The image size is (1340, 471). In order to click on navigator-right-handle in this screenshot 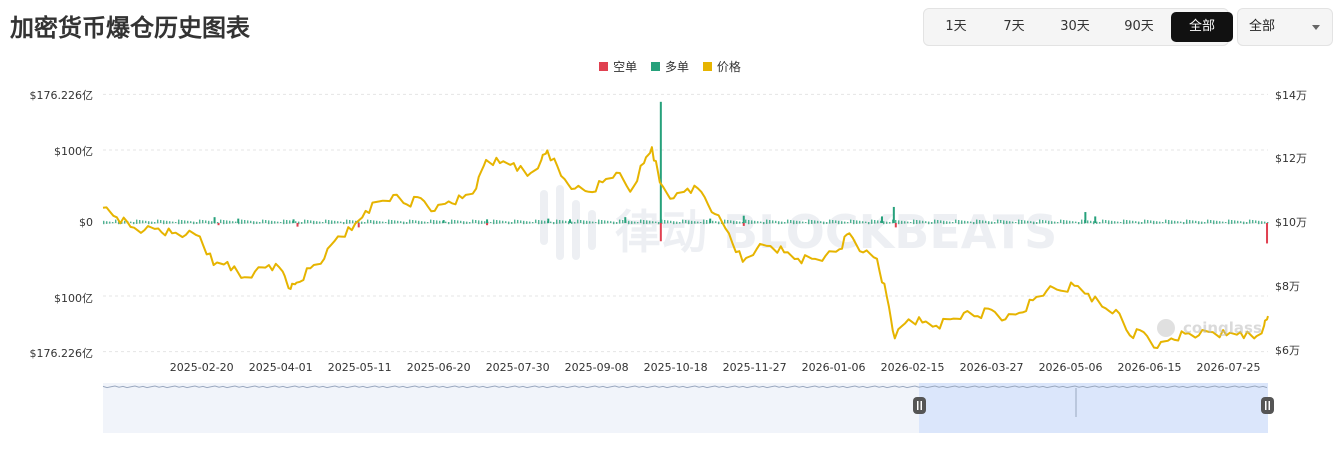, I will do `click(1267, 405)`.